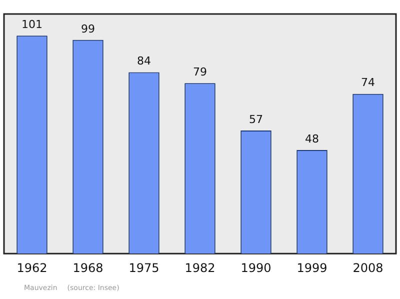  I want to click on x-tick-label: 1982, so click(200, 267).